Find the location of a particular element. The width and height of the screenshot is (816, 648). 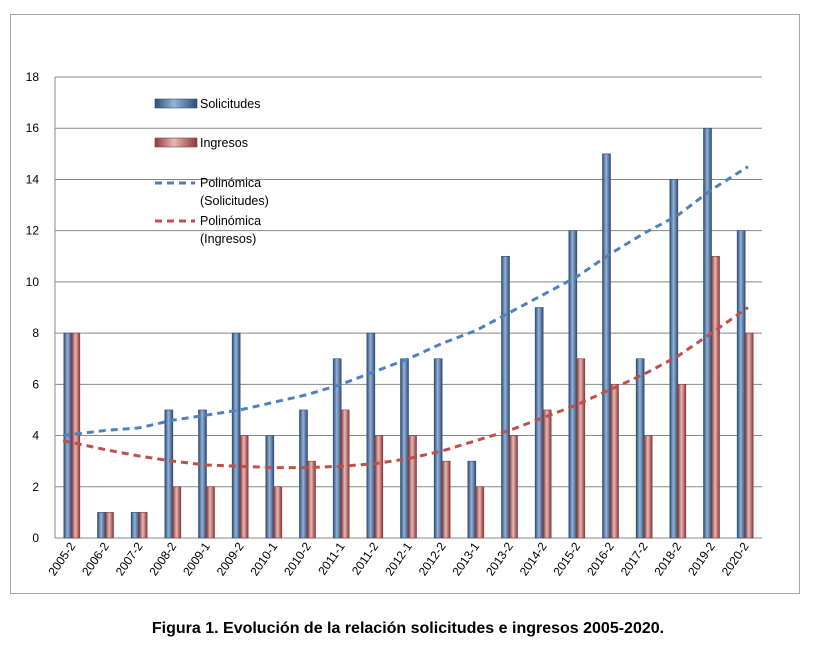

x-tick-label: 2013-1 is located at coordinates (465, 558).